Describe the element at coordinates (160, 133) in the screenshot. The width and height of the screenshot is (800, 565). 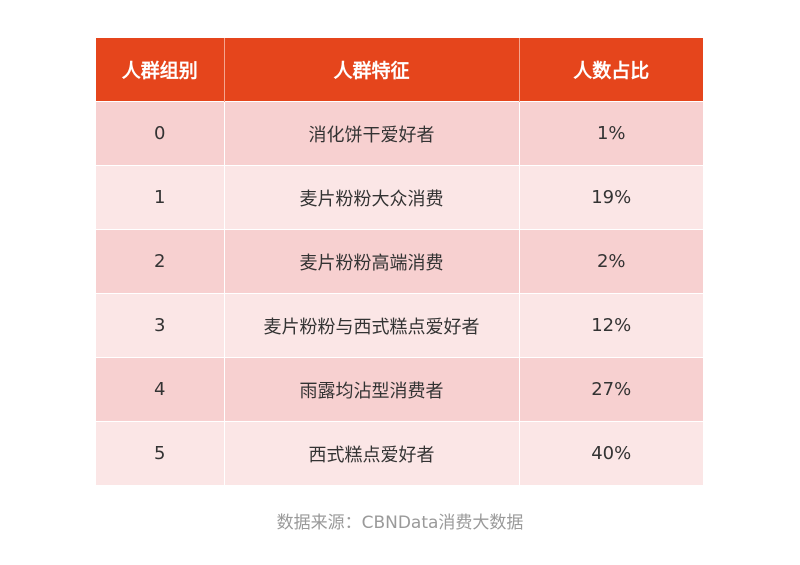
I see `cell-group: 0` at that location.